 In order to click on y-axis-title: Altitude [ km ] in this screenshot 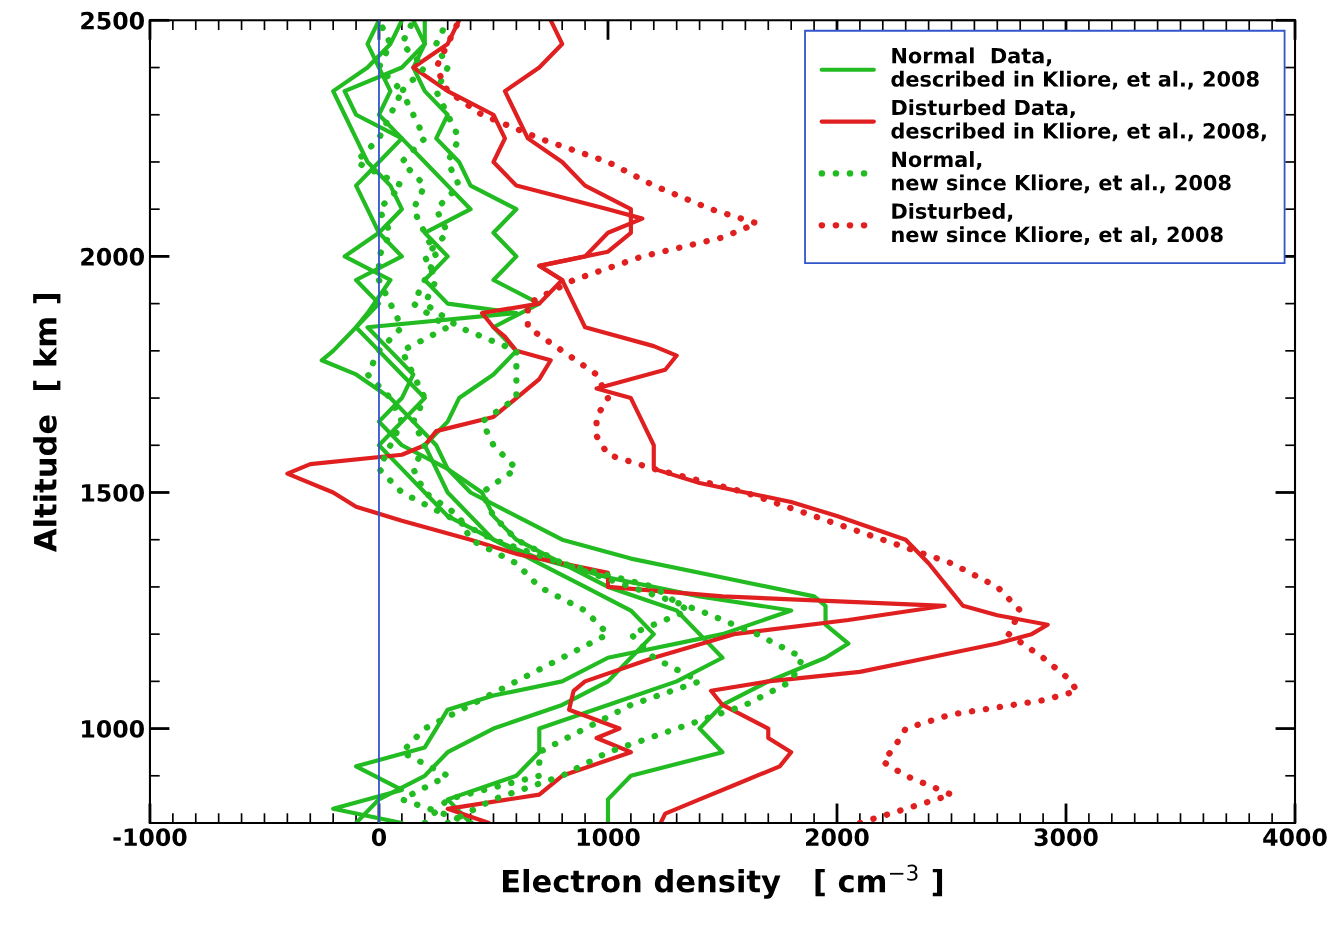, I will do `click(47, 422)`.